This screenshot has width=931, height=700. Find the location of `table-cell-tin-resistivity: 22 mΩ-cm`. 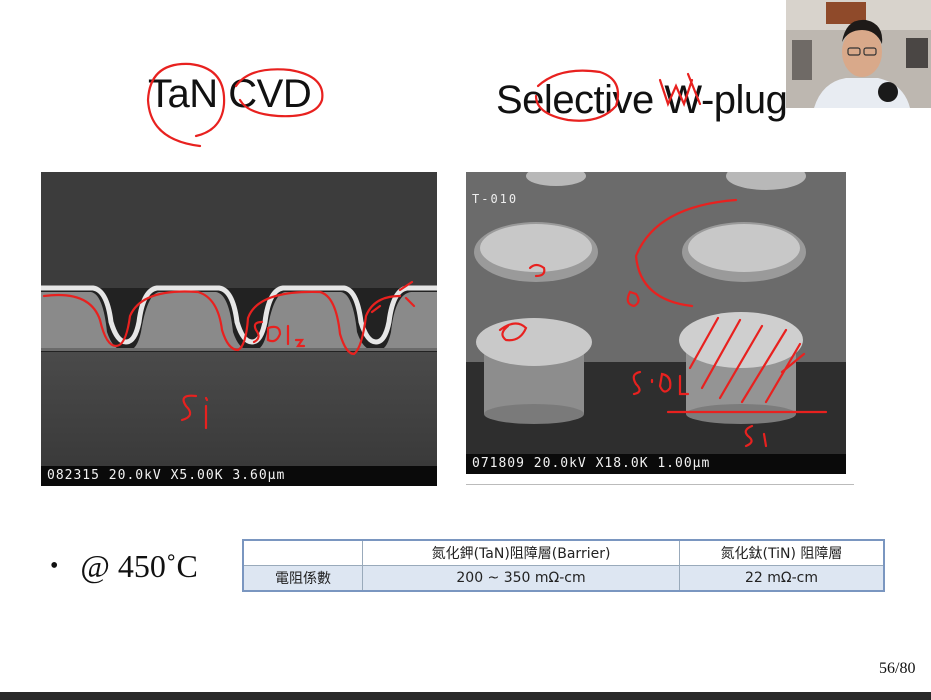

table-cell-tin-resistivity: 22 mΩ-cm is located at coordinates (782, 578).